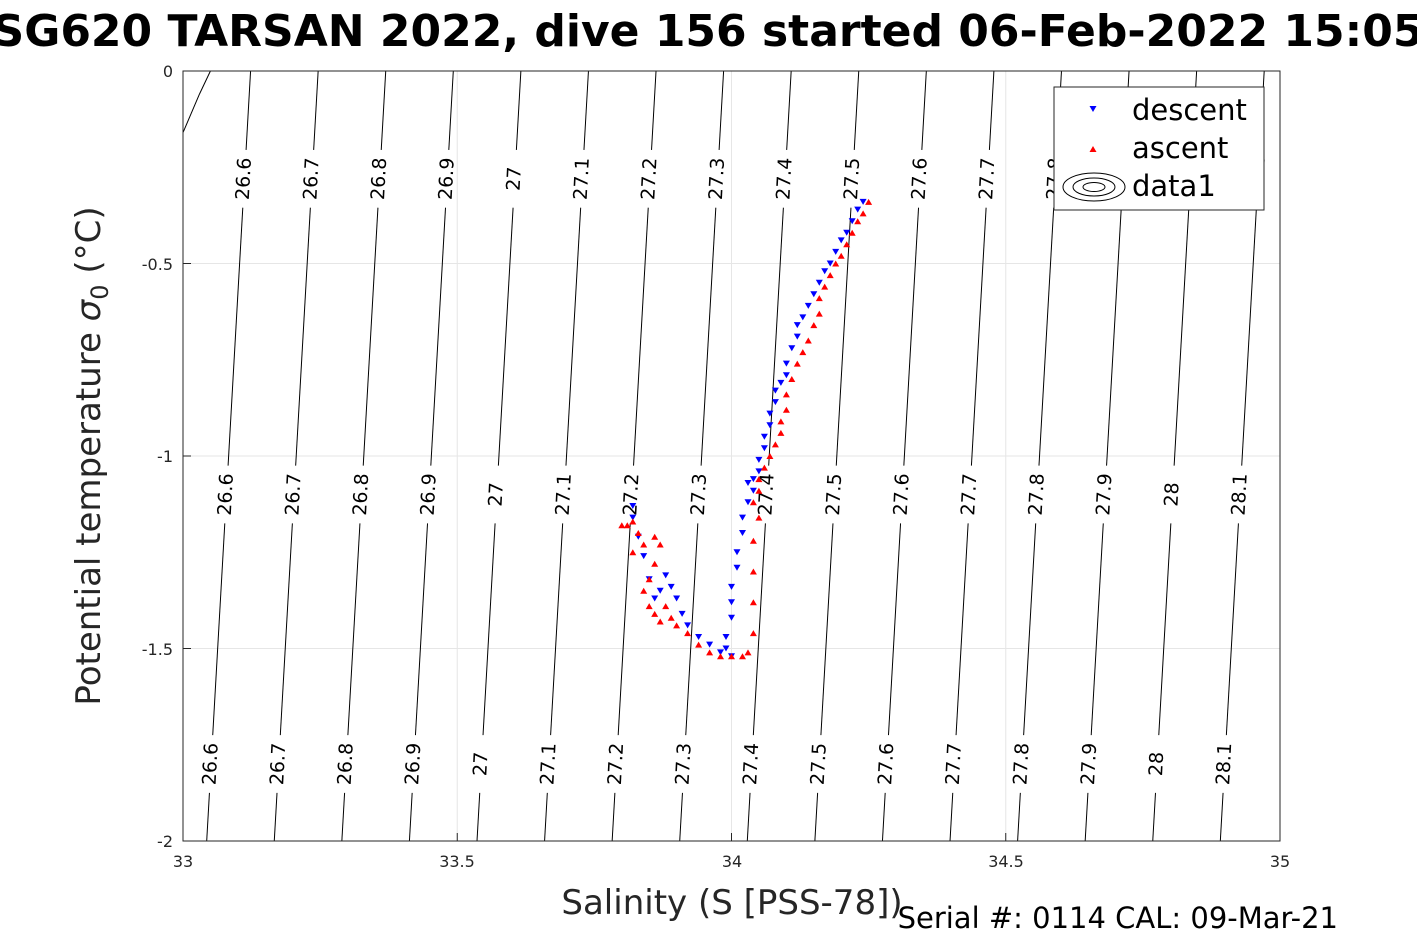  I want to click on isopycnal-label: 27.6, so click(920, 178).